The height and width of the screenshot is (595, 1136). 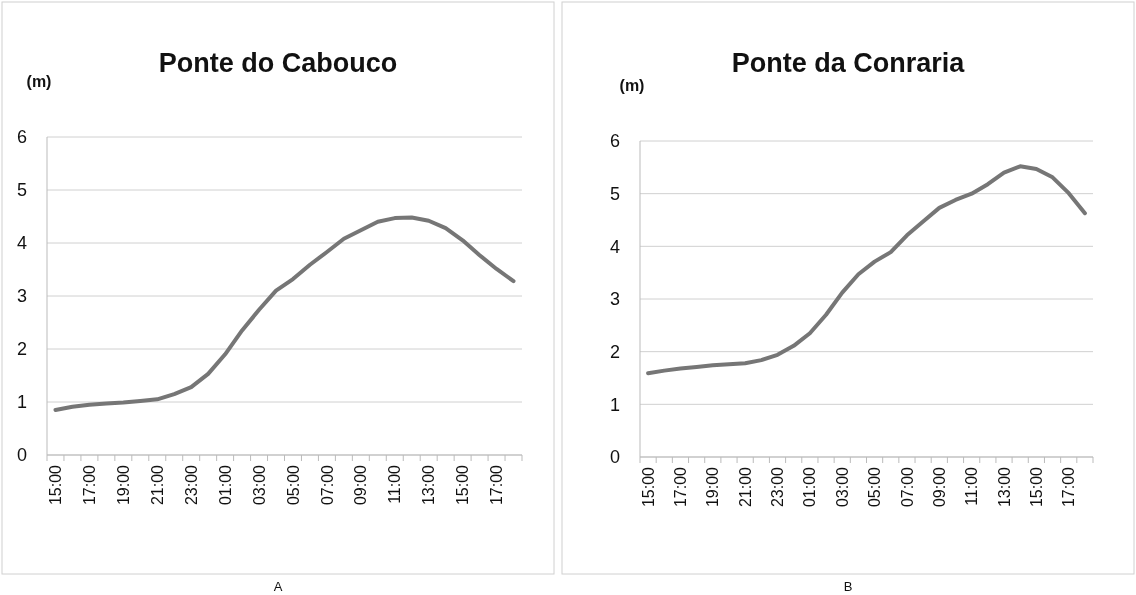 I want to click on chart-title: Ponte da Conraria, so click(x=848, y=63).